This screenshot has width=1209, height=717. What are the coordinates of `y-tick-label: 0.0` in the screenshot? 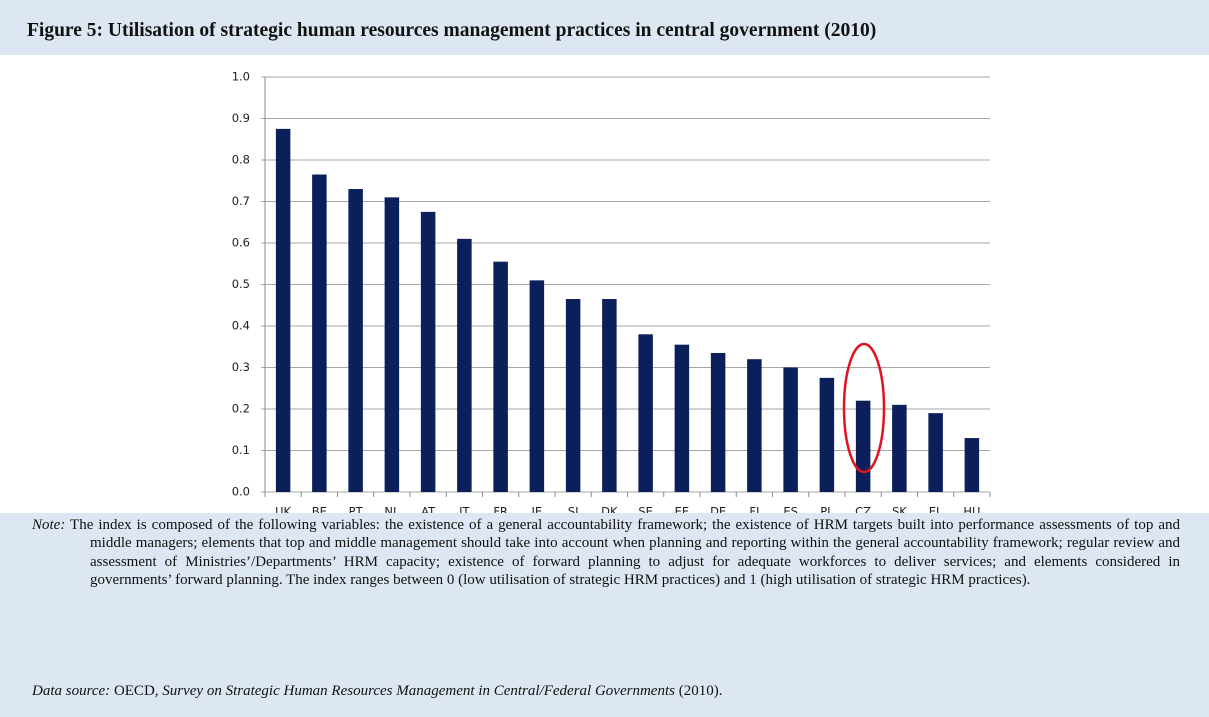 It's located at (241, 492).